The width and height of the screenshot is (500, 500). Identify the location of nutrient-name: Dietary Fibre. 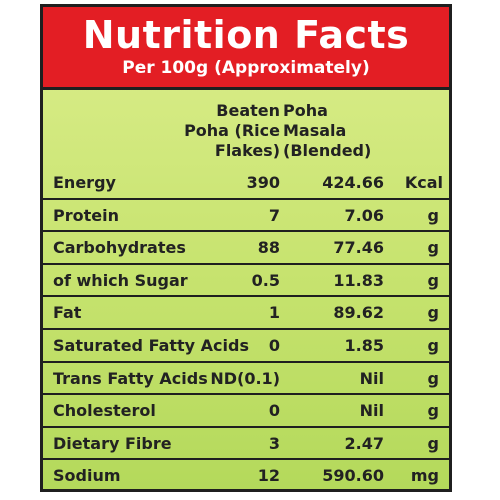
(112, 443).